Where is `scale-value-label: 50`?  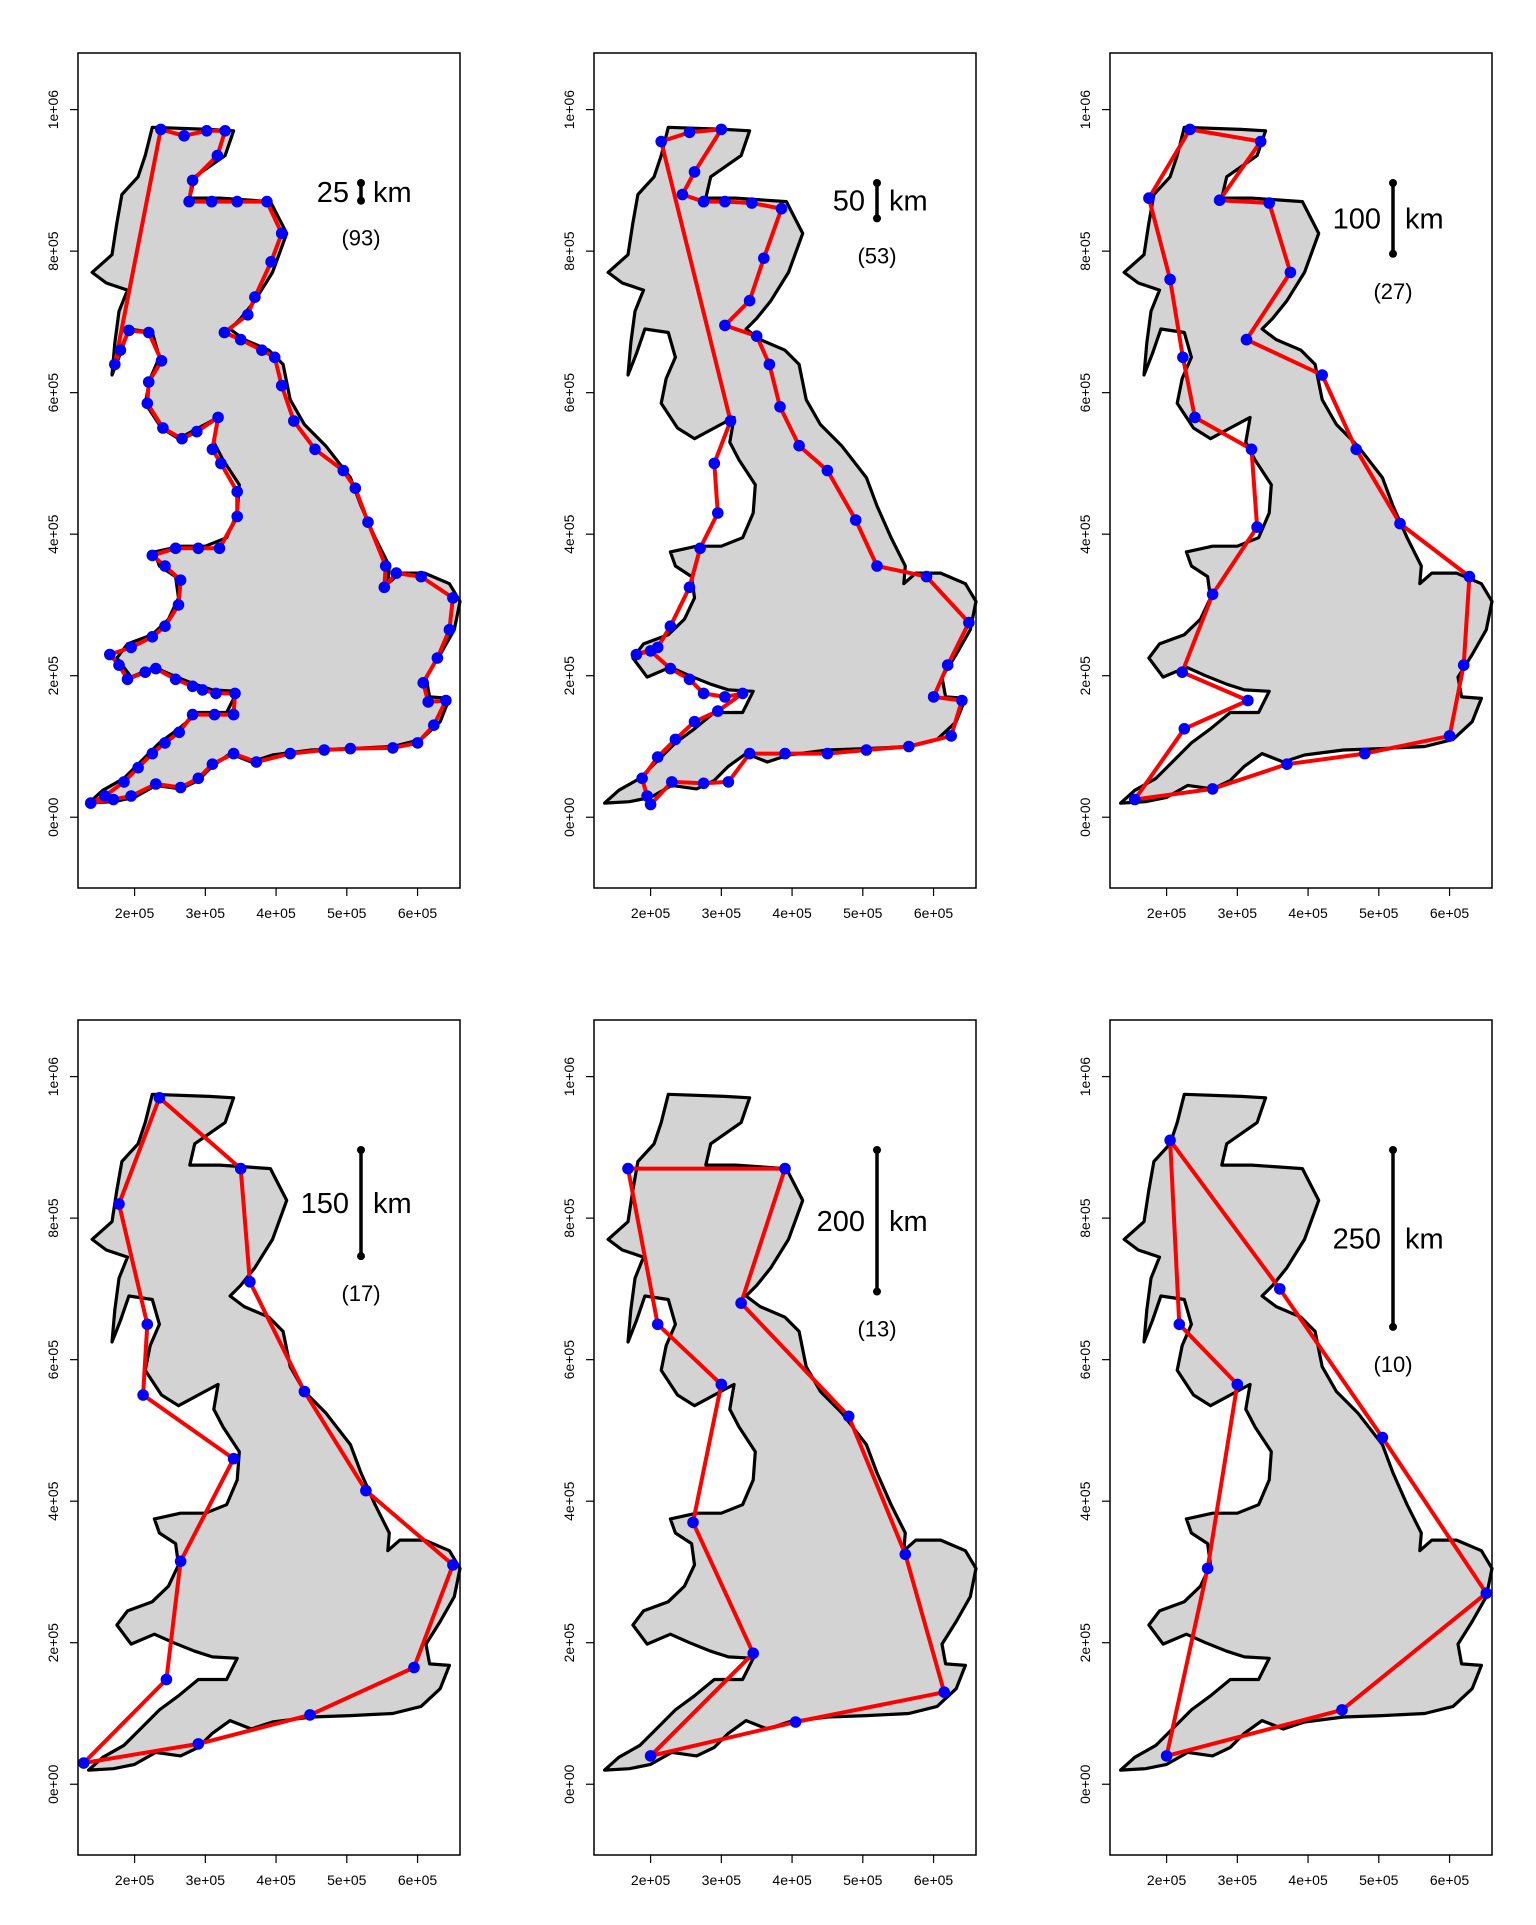
scale-value-label: 50 is located at coordinates (849, 202).